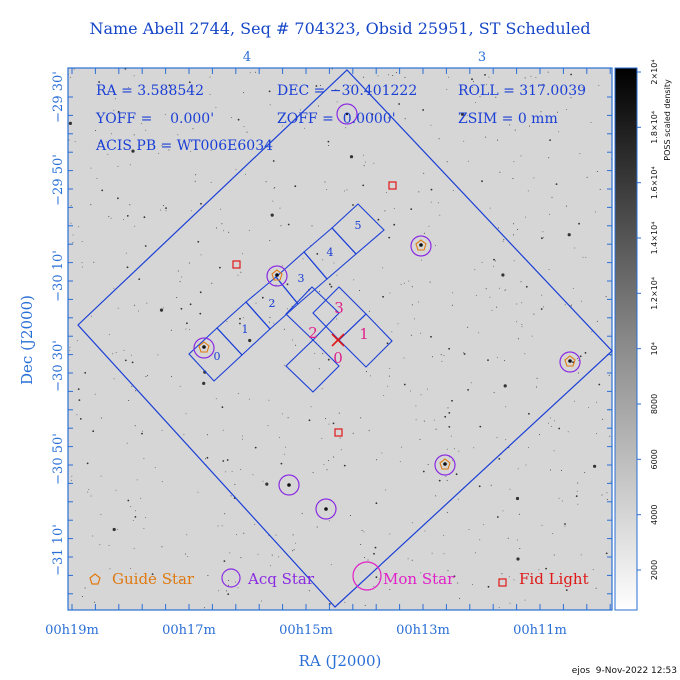  I want to click on y-tick-2: −29 50', so click(58, 180).